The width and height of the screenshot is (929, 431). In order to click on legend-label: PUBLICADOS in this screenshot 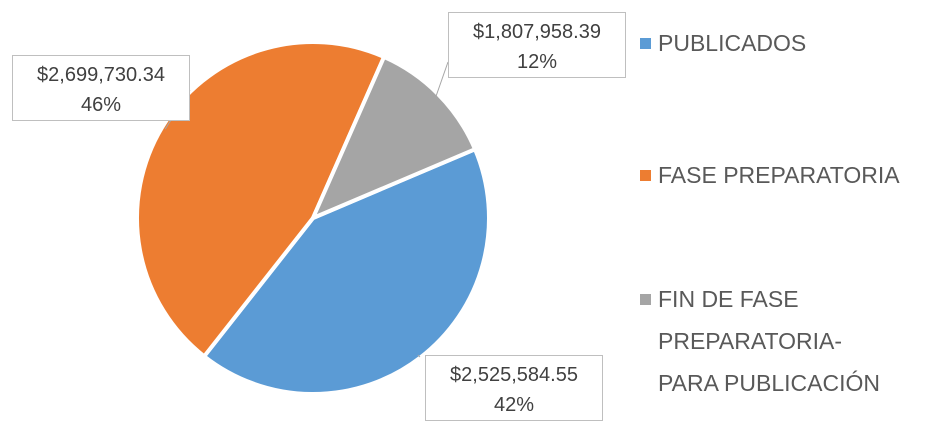, I will do `click(732, 43)`.